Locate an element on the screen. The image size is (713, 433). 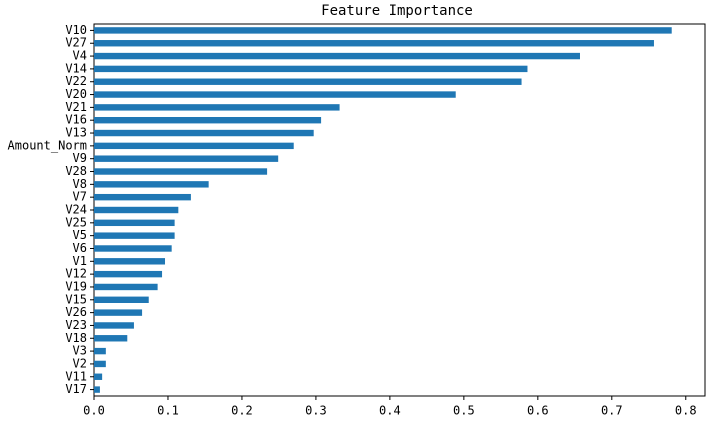
x-tick-label: 0.4 is located at coordinates (390, 411).